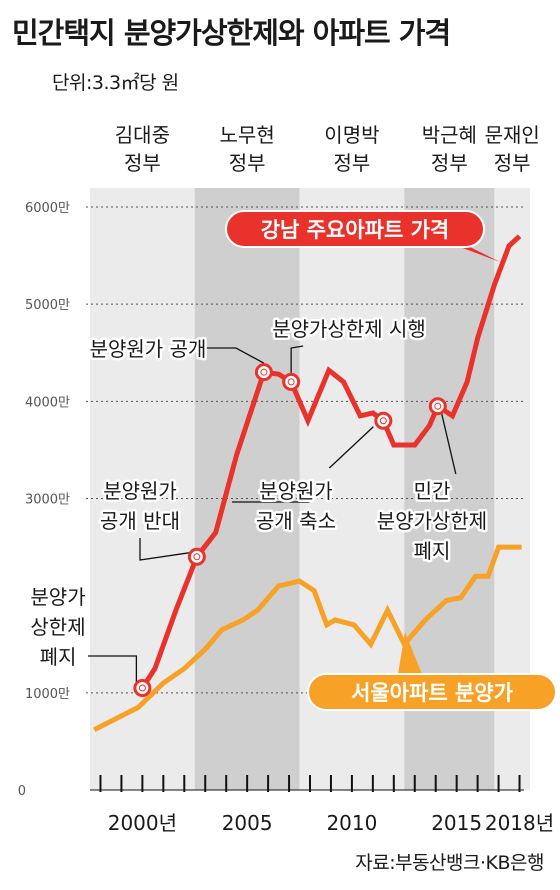 This screenshot has height=890, width=560. I want to click on x-tick-label: 2018년, so click(519, 823).